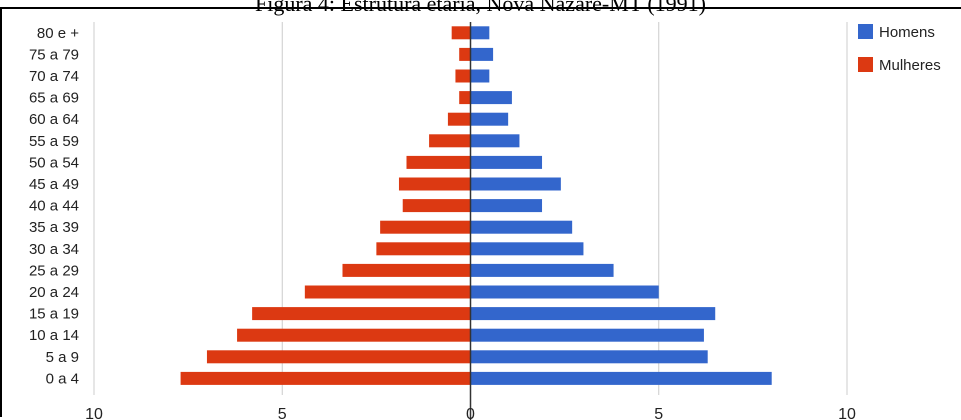  Describe the element at coordinates (54, 119) in the screenshot. I see `y-tick-label: 60 a 64` at that location.